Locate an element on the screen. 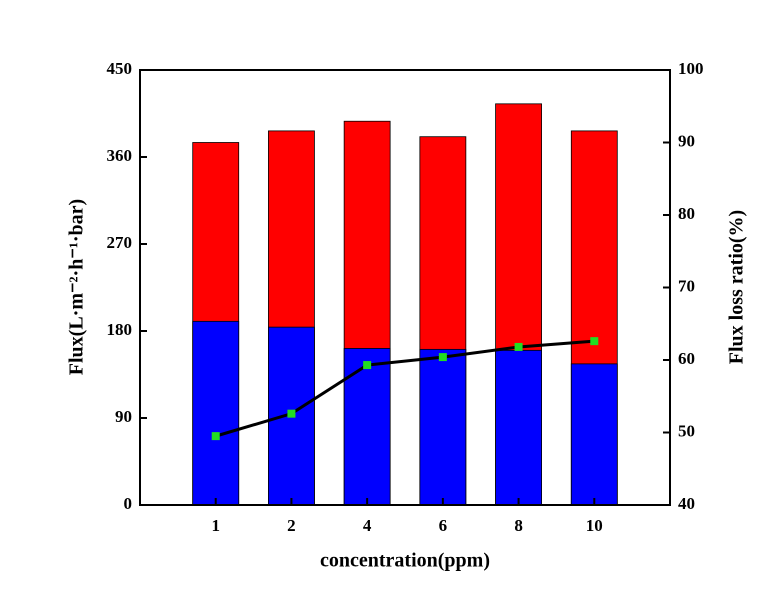 This screenshot has width=779, height=611. x-tick-label: 10 is located at coordinates (594, 525).